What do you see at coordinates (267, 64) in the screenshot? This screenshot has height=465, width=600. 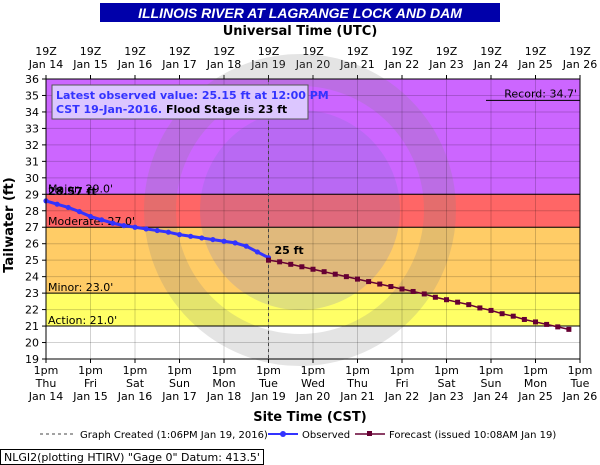 I see `top-tick-label-date: Jan 19` at bounding box center [267, 64].